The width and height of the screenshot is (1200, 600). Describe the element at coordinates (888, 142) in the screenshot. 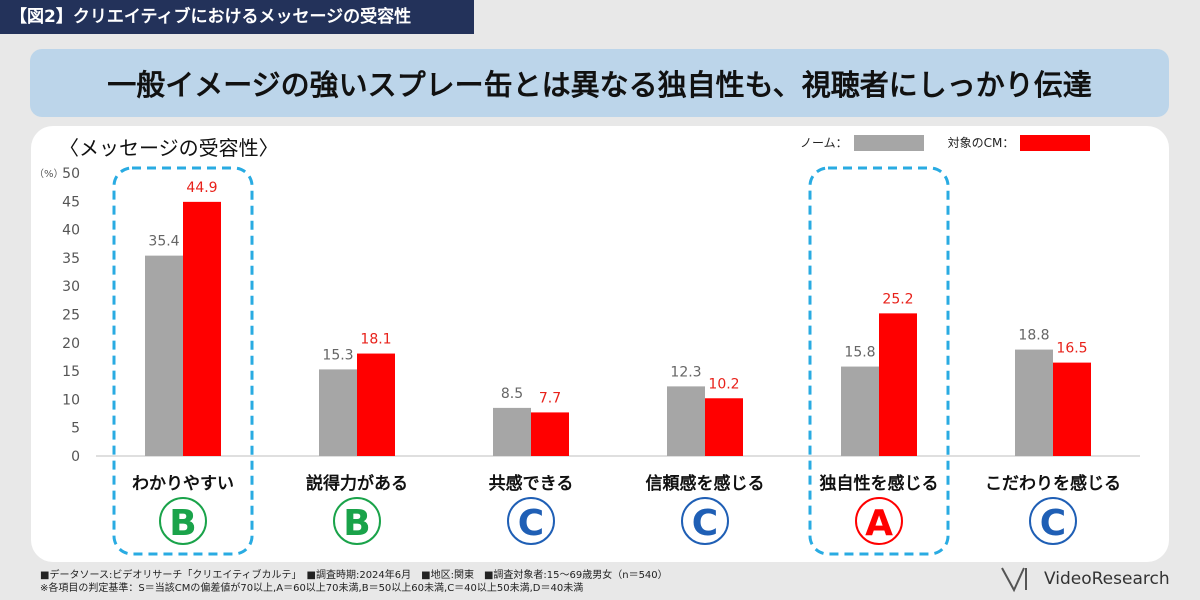

I see `legend-swatch-norm` at that location.